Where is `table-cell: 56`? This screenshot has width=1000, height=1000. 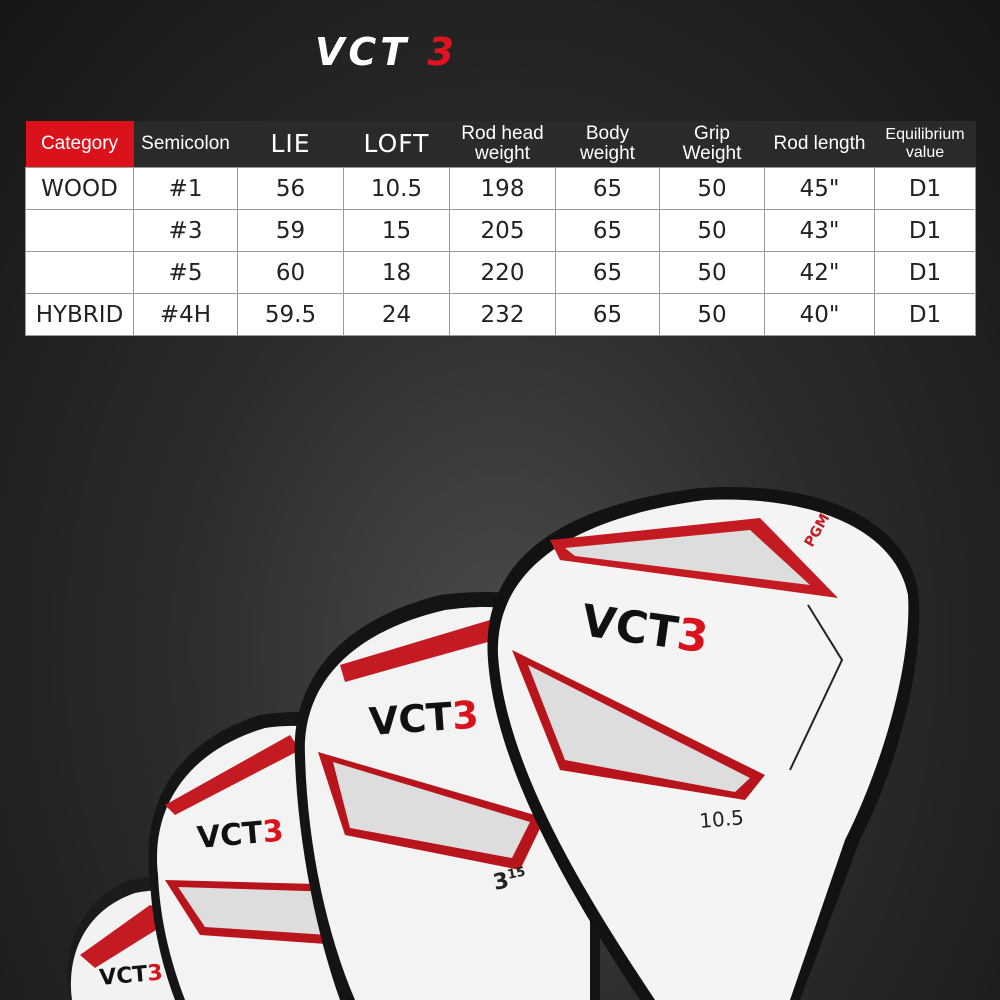
table-cell: 56 is located at coordinates (290, 188).